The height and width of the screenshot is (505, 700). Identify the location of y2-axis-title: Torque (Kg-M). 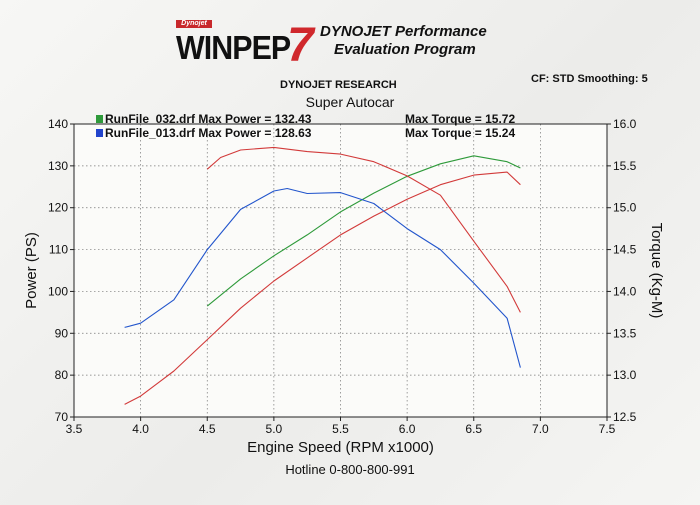
(656, 271).